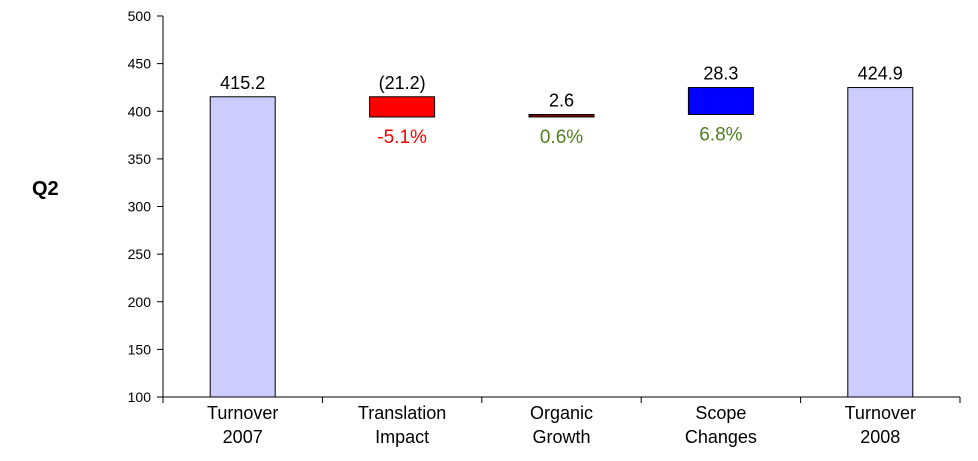 The image size is (978, 461). I want to click on bar-pct-label: 6.8%, so click(720, 134).